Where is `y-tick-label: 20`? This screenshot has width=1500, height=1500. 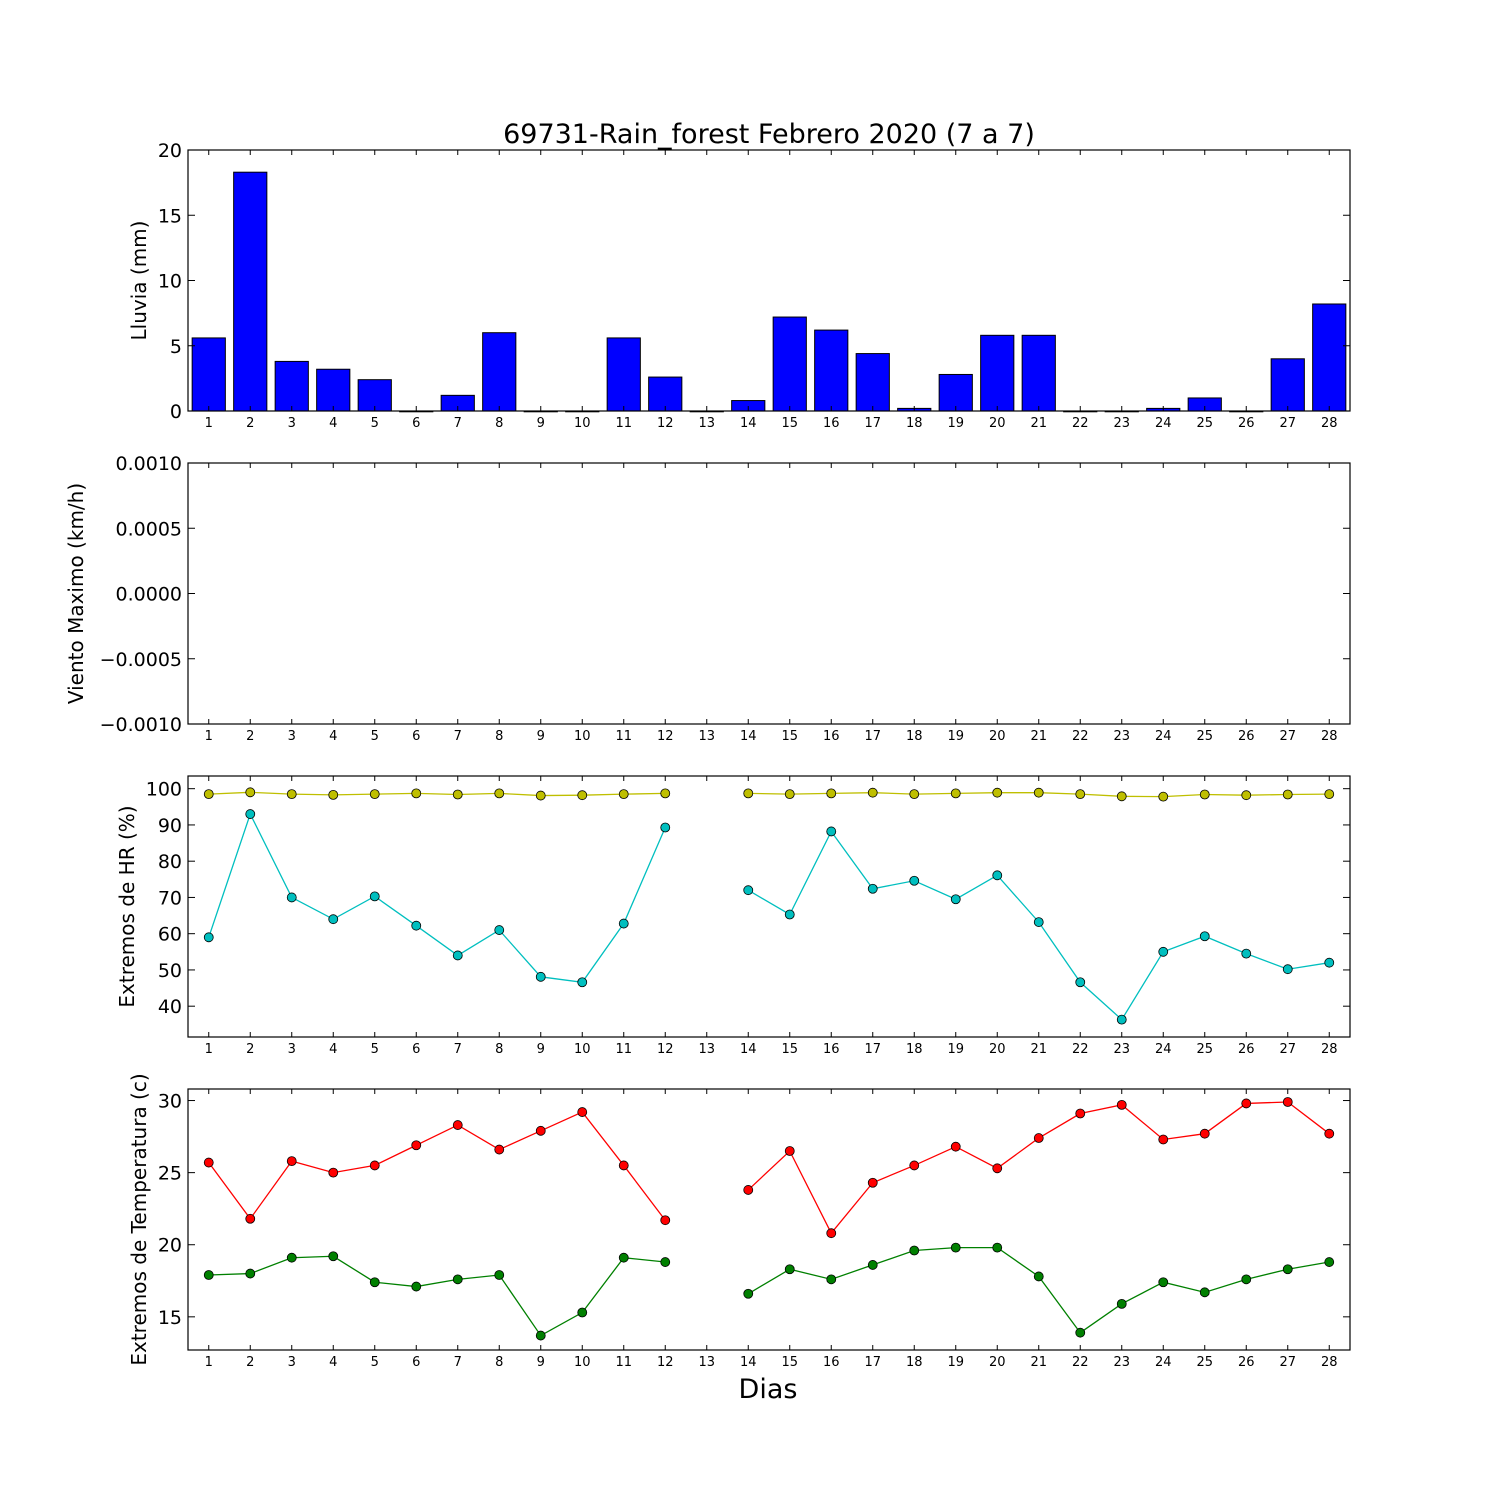 y-tick-label: 20 is located at coordinates (170, 1246).